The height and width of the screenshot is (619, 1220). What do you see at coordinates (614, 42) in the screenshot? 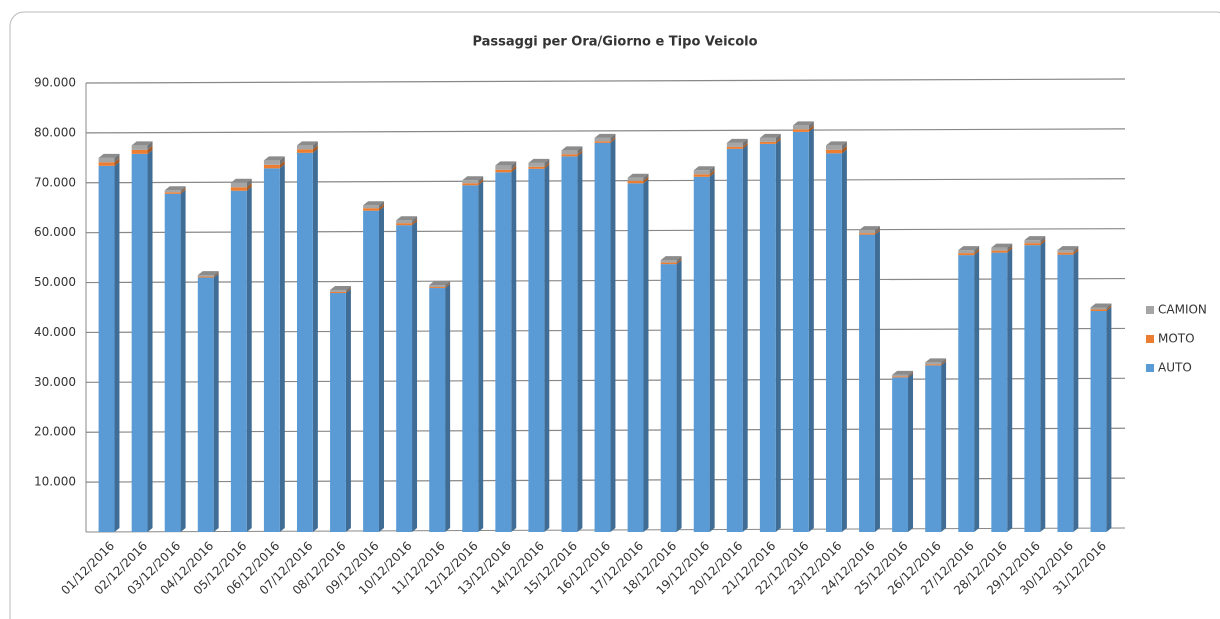
I see `chart-title: Passaggi per Ora/Giorno e Tipo Veicolo` at bounding box center [614, 42].